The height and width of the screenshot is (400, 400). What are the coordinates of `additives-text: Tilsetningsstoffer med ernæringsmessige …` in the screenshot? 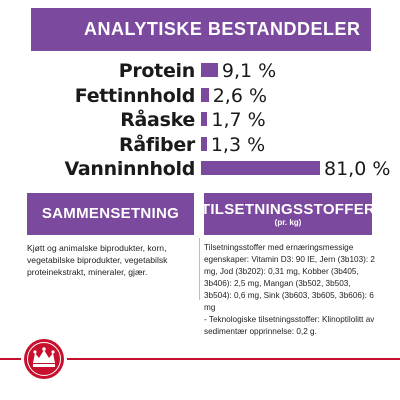 It's located at (290, 290).